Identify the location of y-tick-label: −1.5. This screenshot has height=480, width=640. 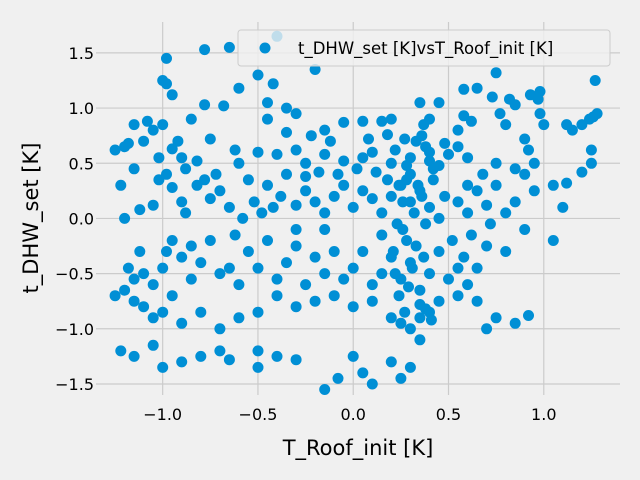
(74, 384).